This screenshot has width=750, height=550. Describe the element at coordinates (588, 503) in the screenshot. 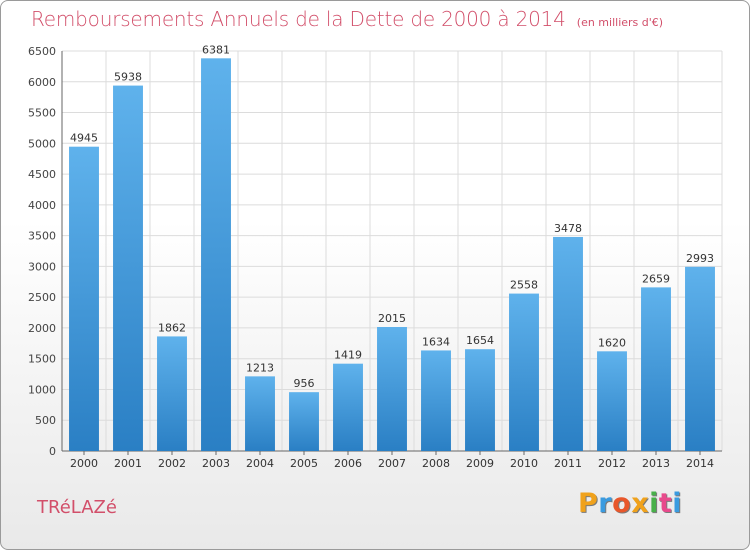

I see `logo-letter: P` at that location.